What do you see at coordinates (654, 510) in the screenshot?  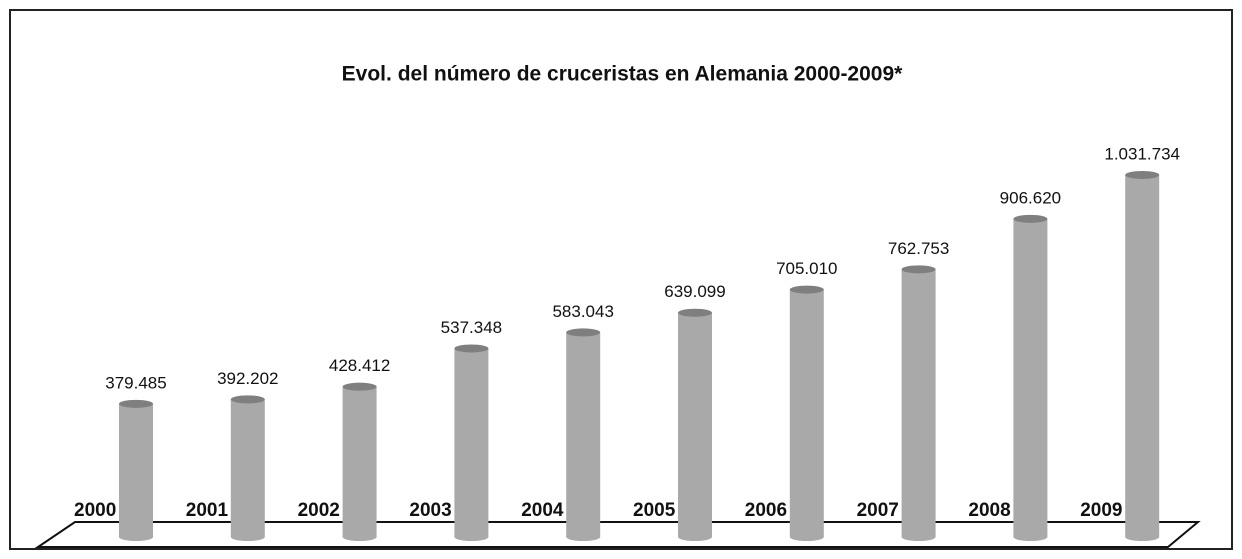 I see `x-tick-label: 2005` at bounding box center [654, 510].